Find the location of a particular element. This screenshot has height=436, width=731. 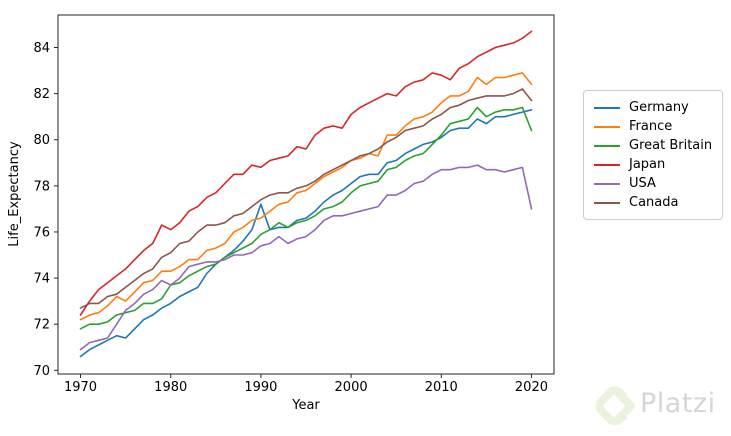

x-axis-label: Year is located at coordinates (305, 405).